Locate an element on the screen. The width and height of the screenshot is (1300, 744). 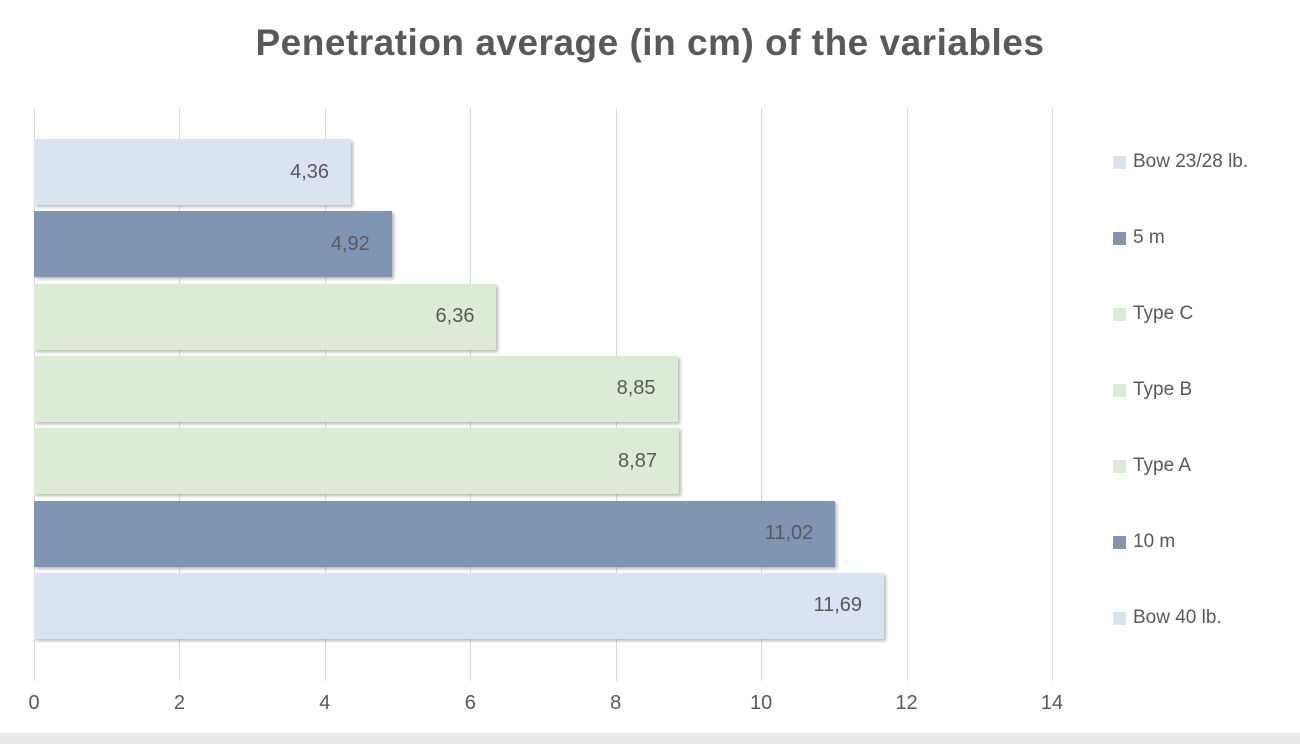
bar-value-label: 4,92 is located at coordinates (350, 243).